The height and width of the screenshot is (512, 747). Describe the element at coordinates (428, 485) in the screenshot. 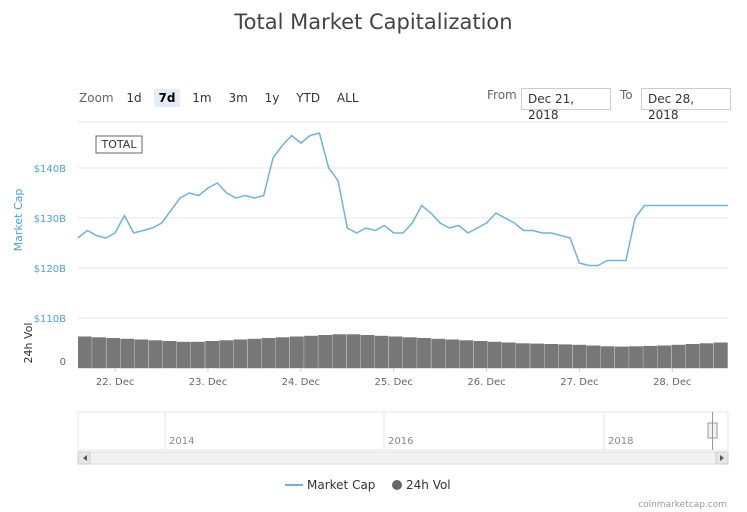

I see `legend-volume: 24h Vol` at that location.